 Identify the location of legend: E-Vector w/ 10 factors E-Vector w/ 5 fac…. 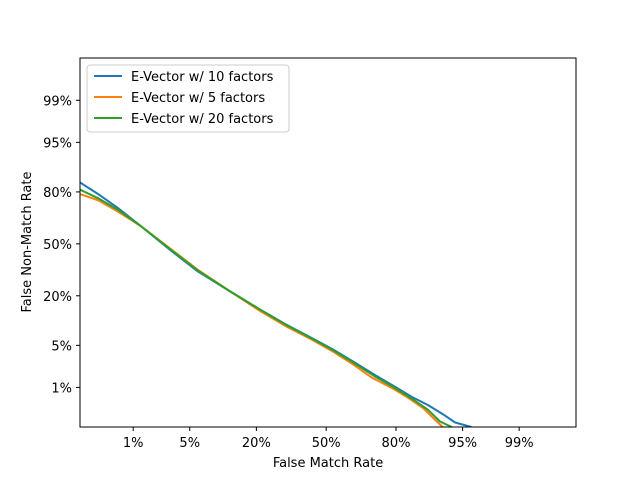
(188, 98).